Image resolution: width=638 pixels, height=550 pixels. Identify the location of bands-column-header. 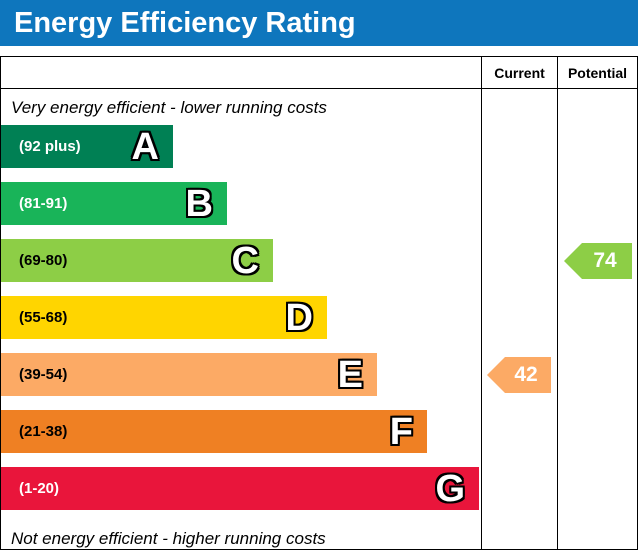
(241, 73).